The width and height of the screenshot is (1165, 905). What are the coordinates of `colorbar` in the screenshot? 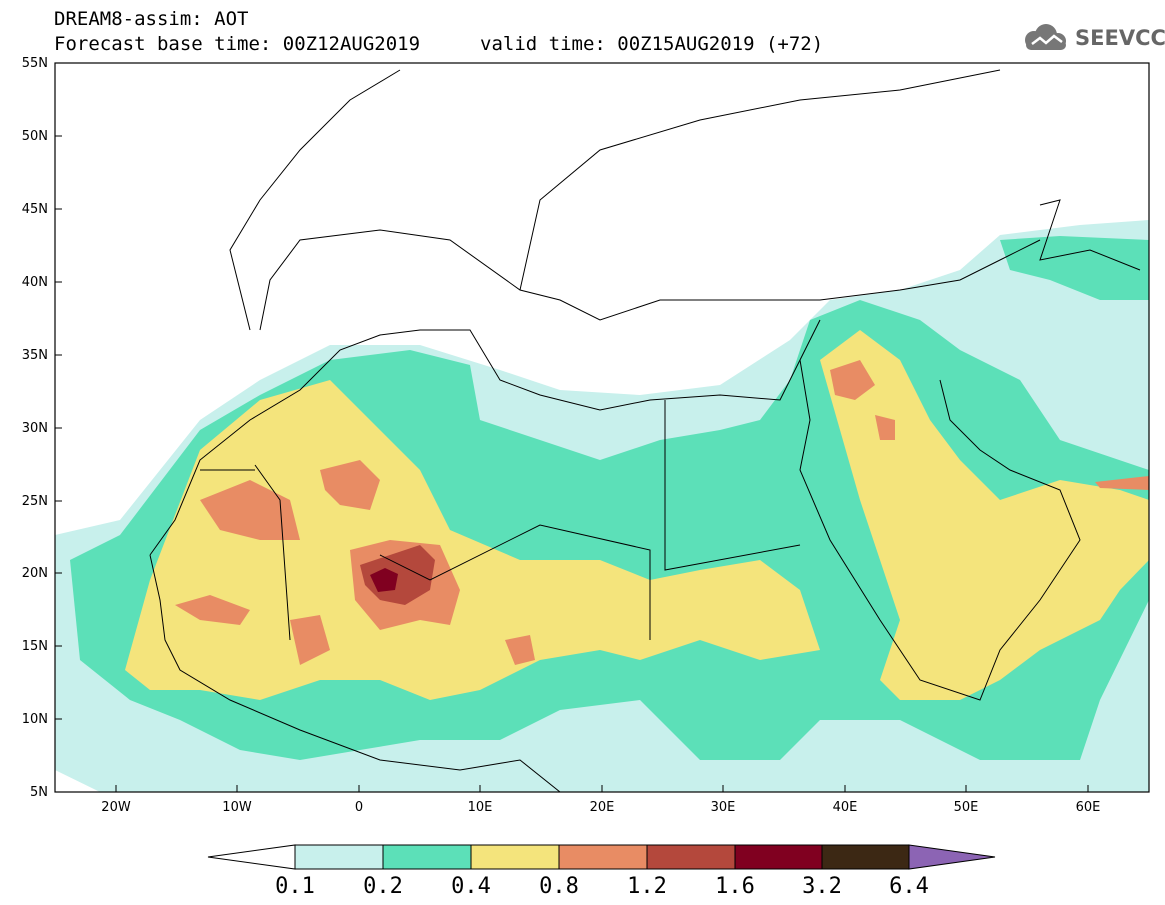 It's located at (601, 857).